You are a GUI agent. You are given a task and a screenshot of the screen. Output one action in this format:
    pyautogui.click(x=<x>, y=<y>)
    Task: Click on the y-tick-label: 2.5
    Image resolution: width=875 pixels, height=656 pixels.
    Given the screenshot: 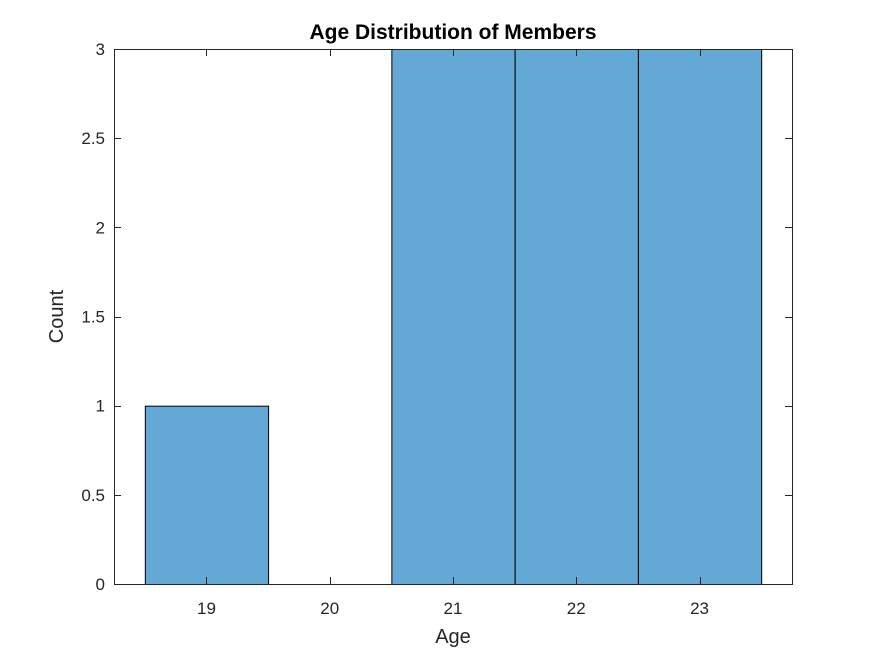 What is the action you would take?
    pyautogui.click(x=93, y=138)
    